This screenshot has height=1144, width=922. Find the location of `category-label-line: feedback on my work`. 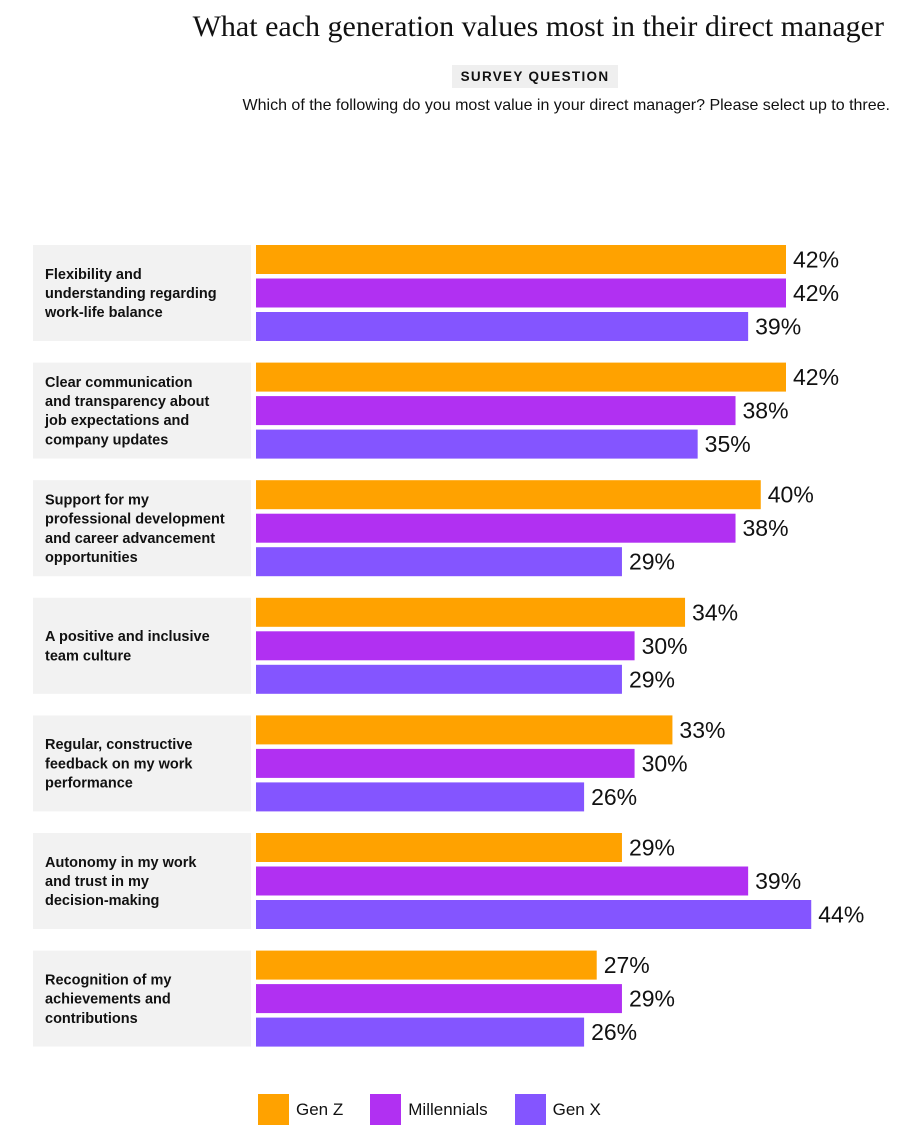

category-label-line: feedback on my work is located at coordinates (119, 764).